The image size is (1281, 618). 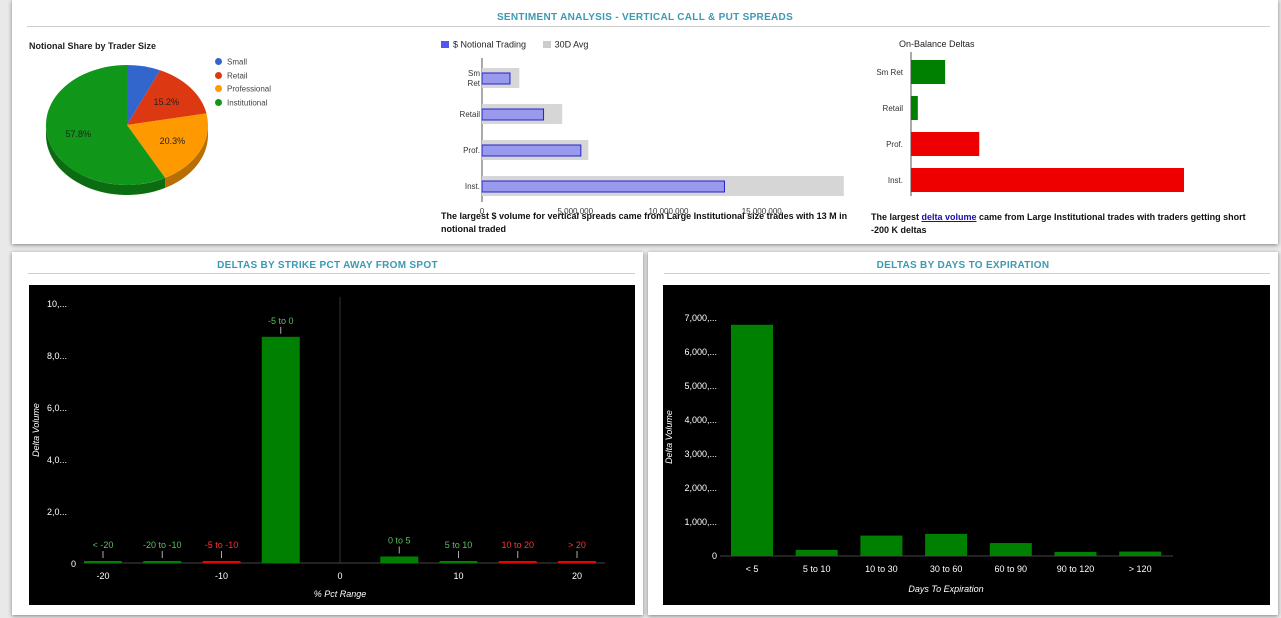 I want to click on pie-side-professional, so click(x=186, y=156).